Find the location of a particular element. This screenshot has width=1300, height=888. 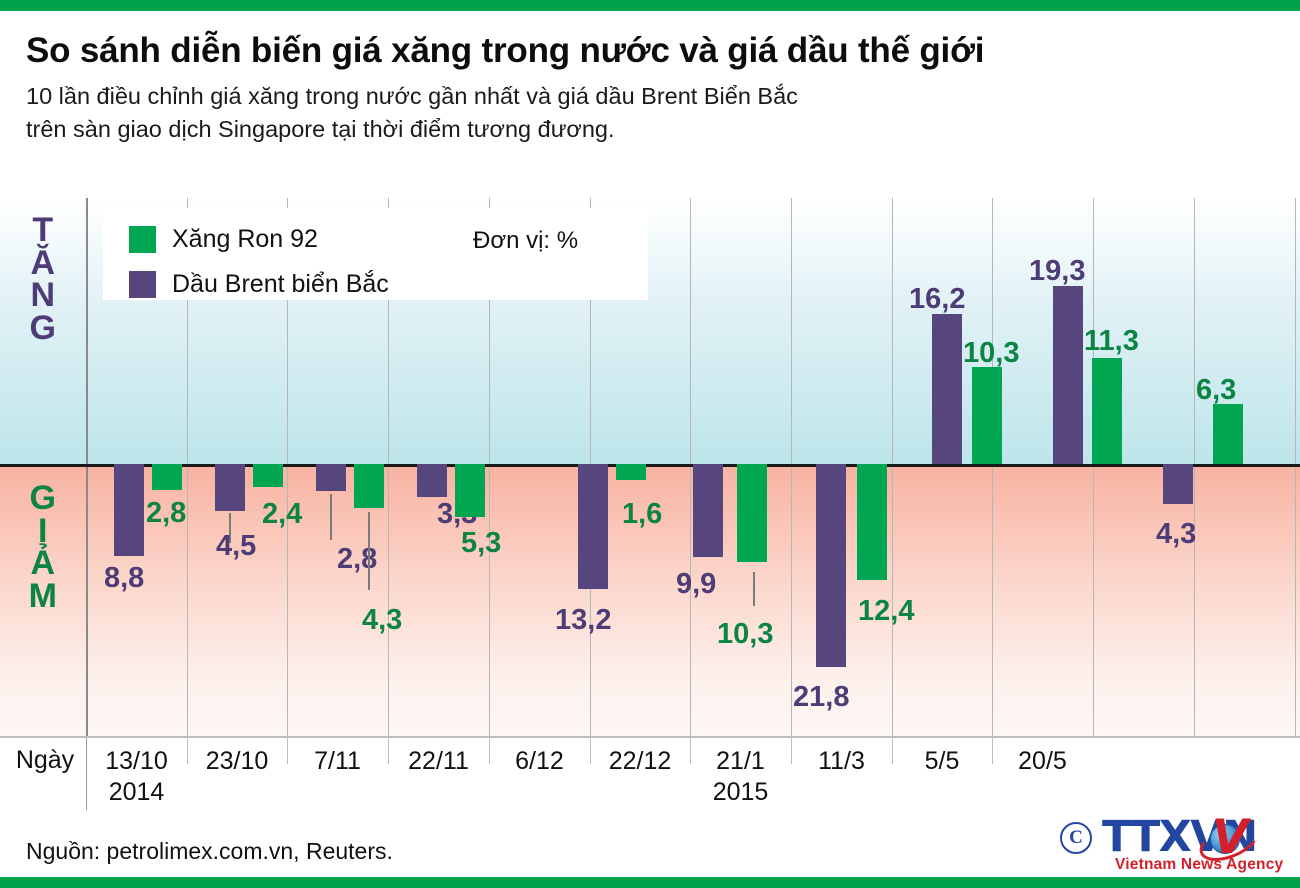

logo-tagline: Vietnam News Agency is located at coordinates (1199, 864).